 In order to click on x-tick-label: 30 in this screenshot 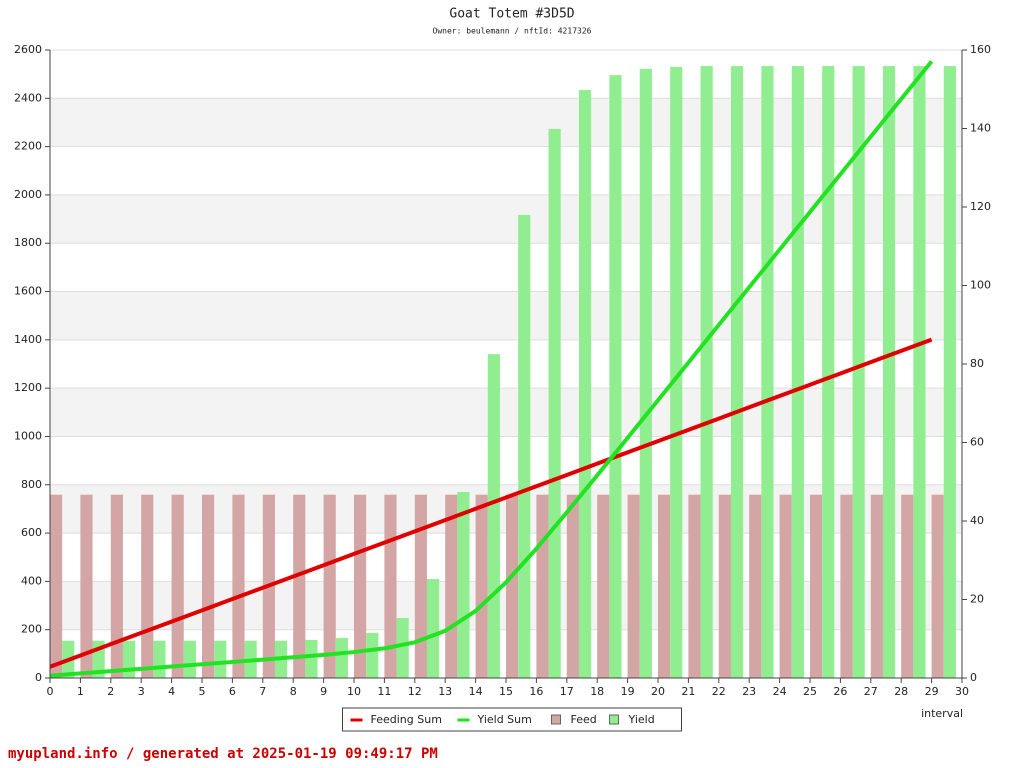, I will do `click(962, 691)`.